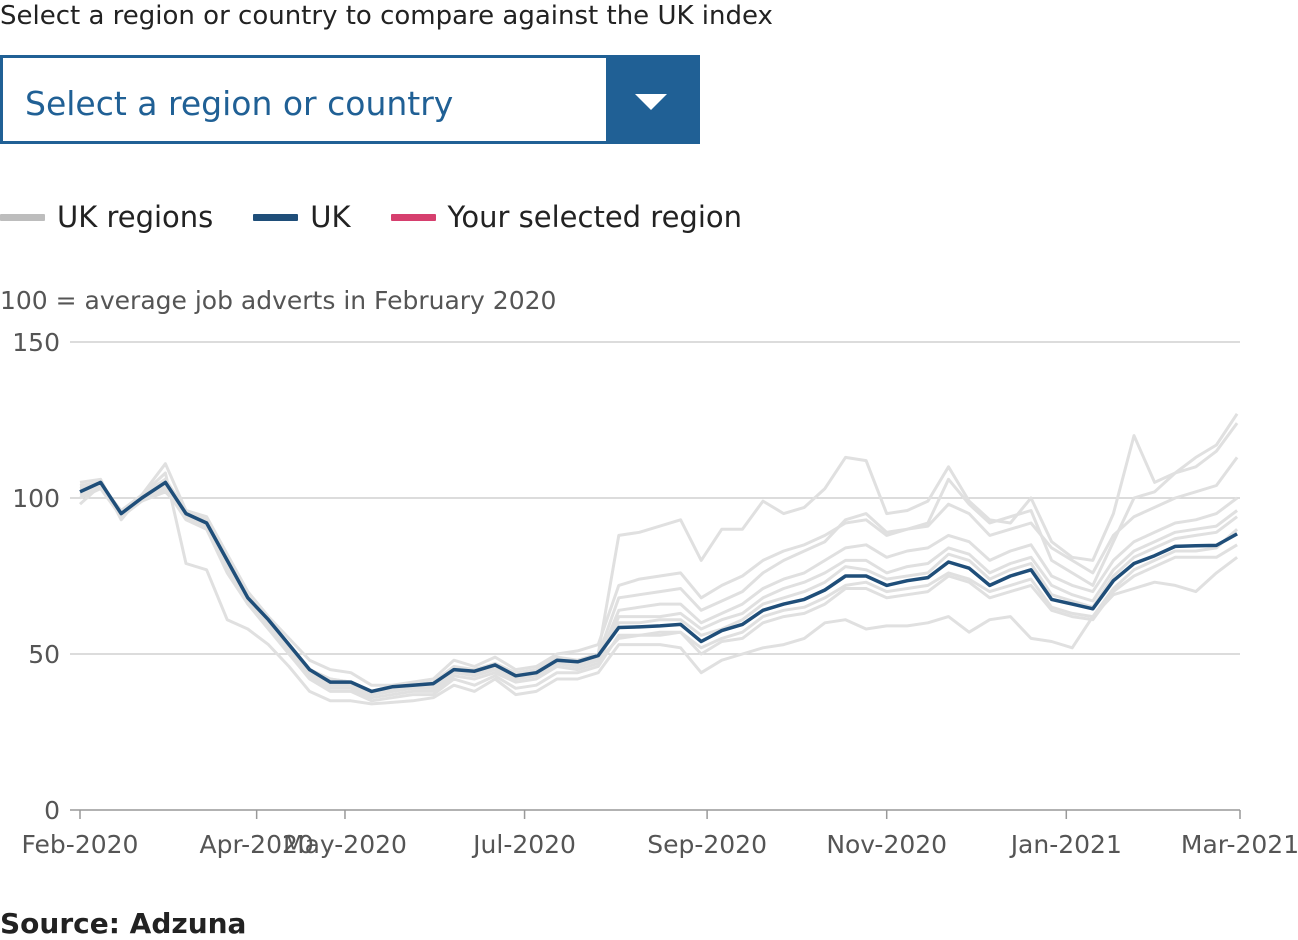 The width and height of the screenshot is (1298, 940). Describe the element at coordinates (44, 654) in the screenshot. I see `y-tick-label: 50` at that location.